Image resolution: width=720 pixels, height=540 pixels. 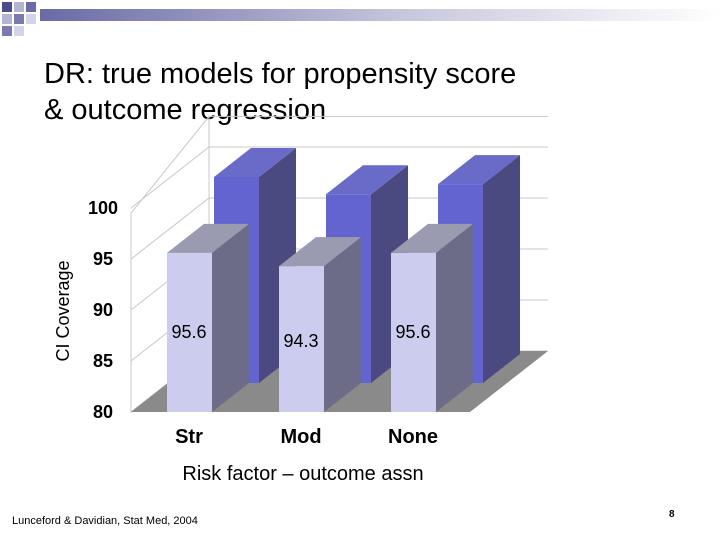 What do you see at coordinates (280, 74) in the screenshot?
I see `slide-title-line1: DR: true models for propensity score` at bounding box center [280, 74].